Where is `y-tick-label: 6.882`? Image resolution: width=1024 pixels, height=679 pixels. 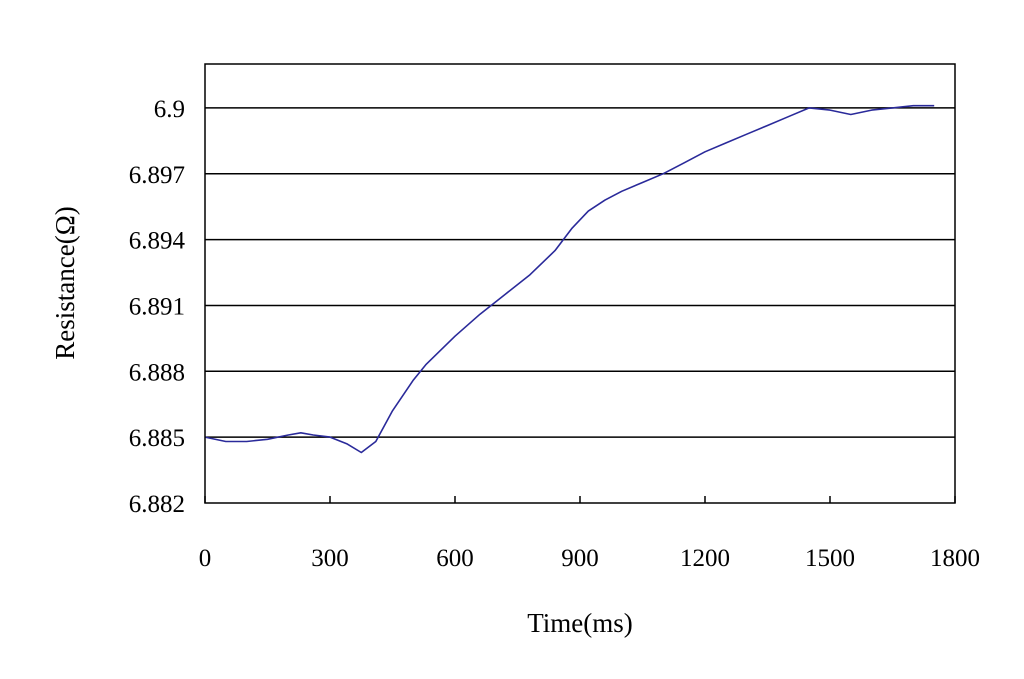 y-tick-label: 6.882 is located at coordinates (157, 504).